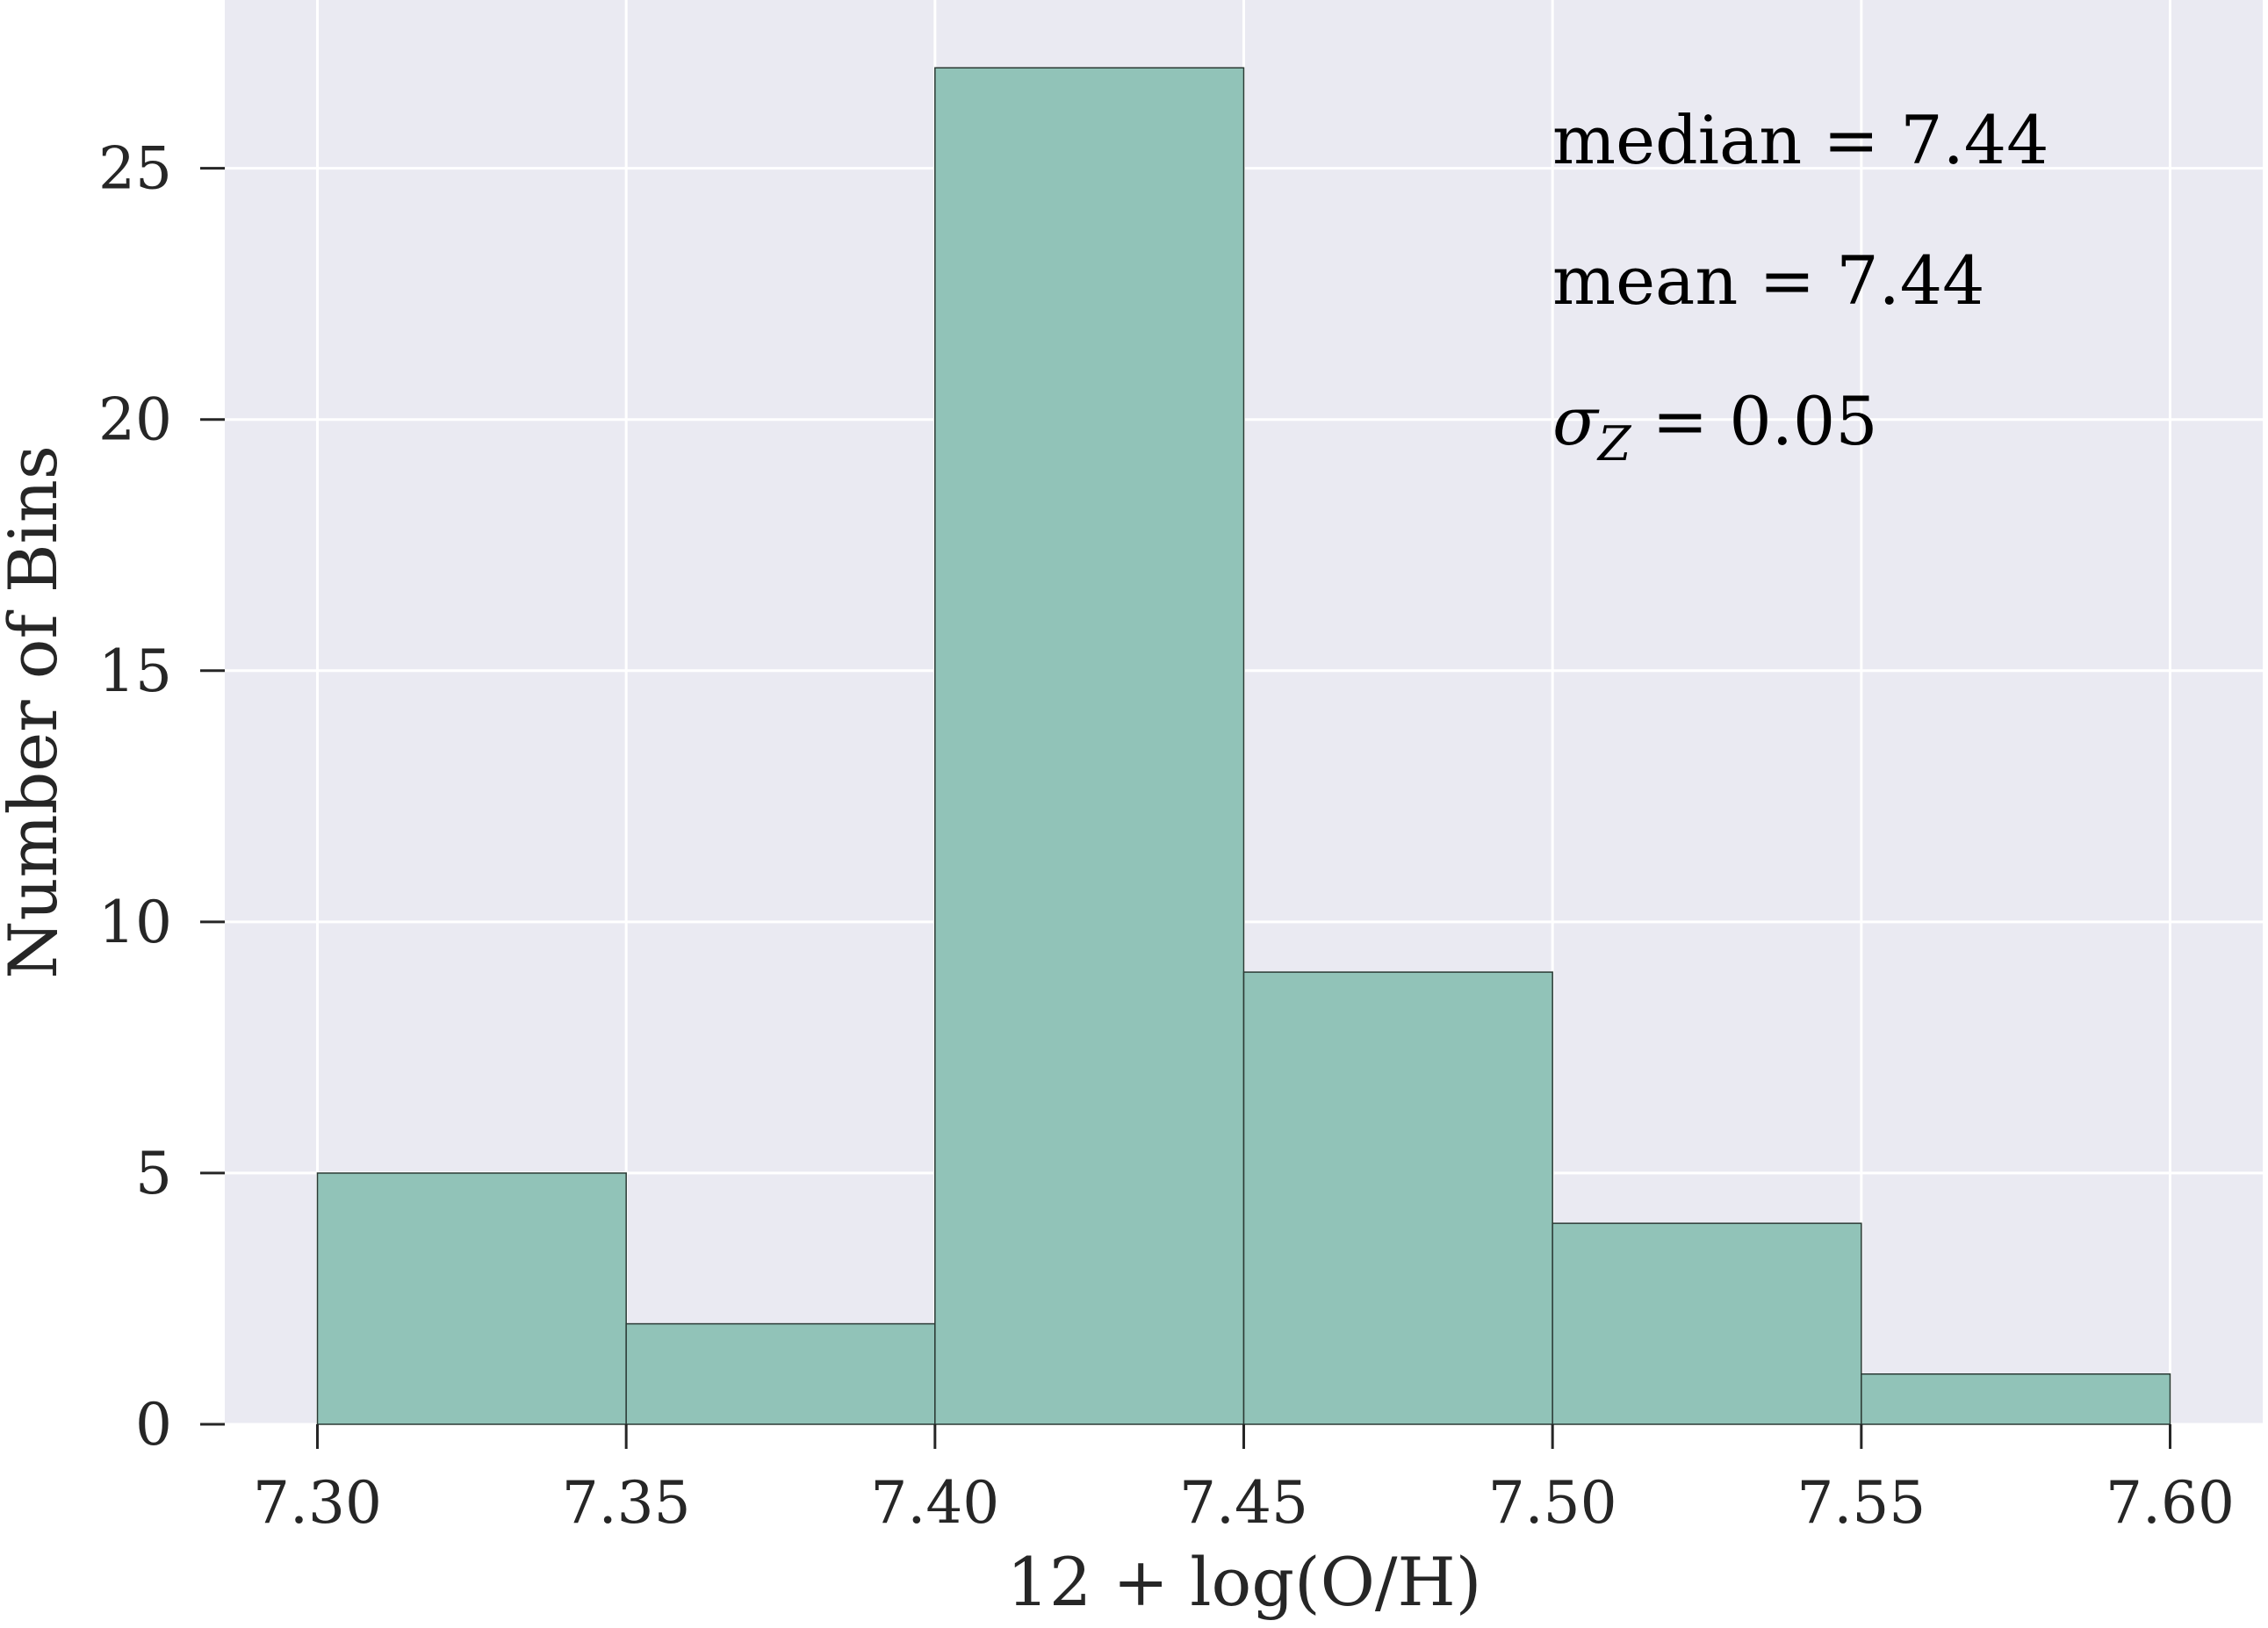  Describe the element at coordinates (1244, 1582) in the screenshot. I see `x-axis-label: 12 + log(O/H)` at that location.